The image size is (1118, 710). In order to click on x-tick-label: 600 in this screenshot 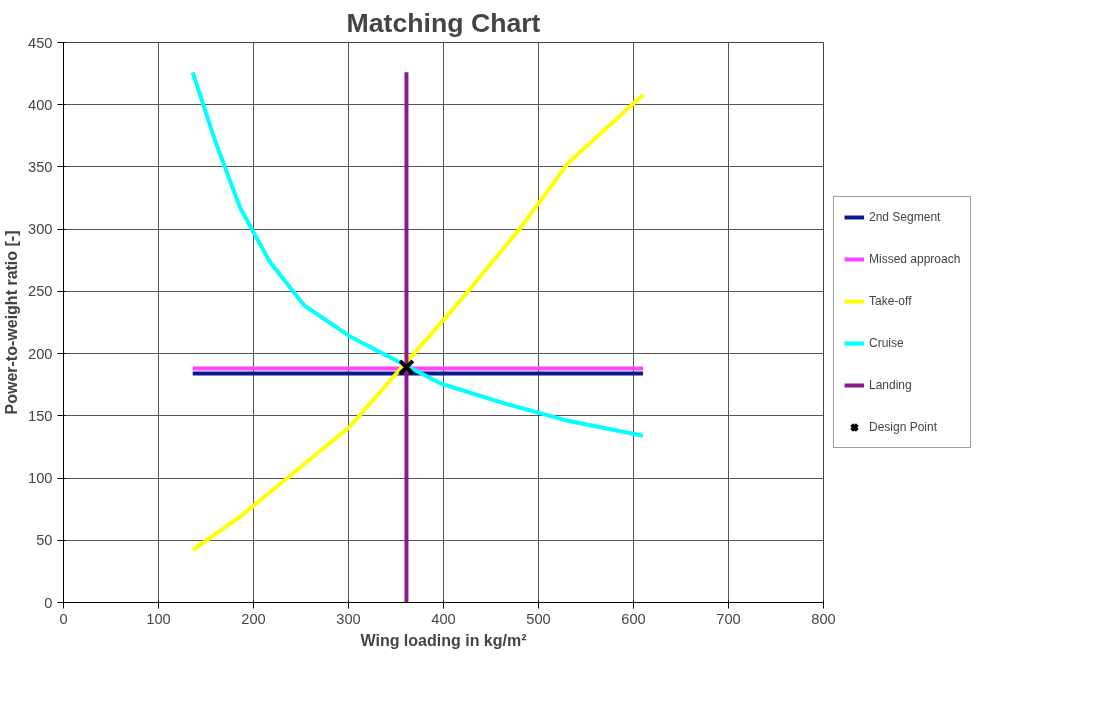, I will do `click(633, 618)`.